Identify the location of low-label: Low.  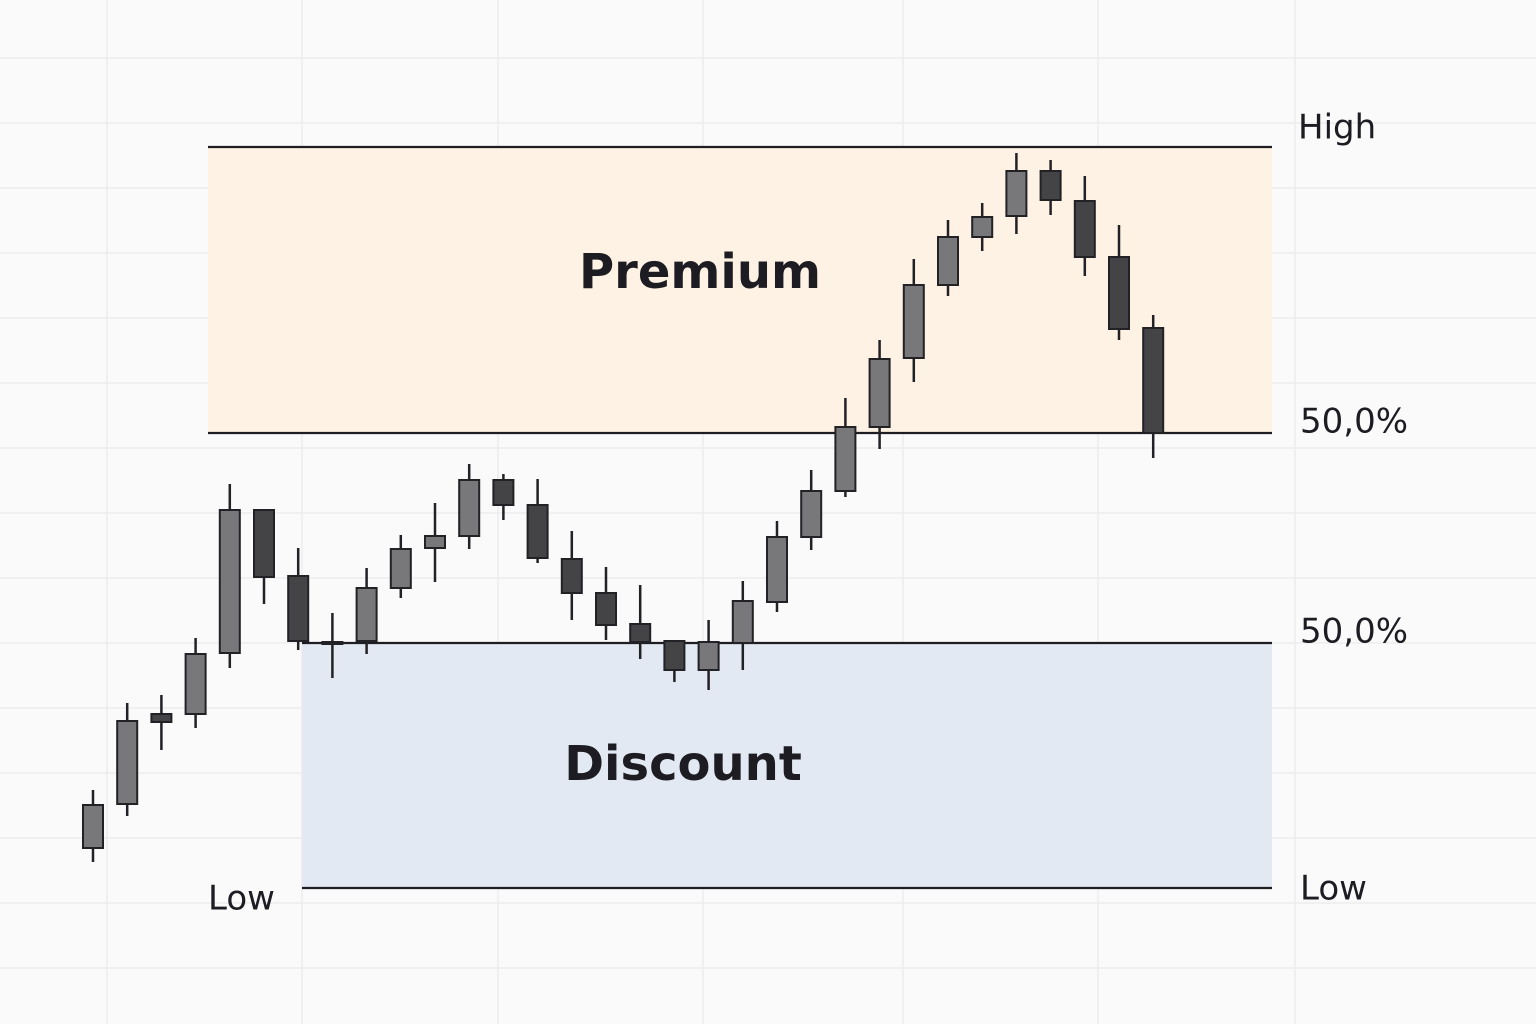
(241, 899).